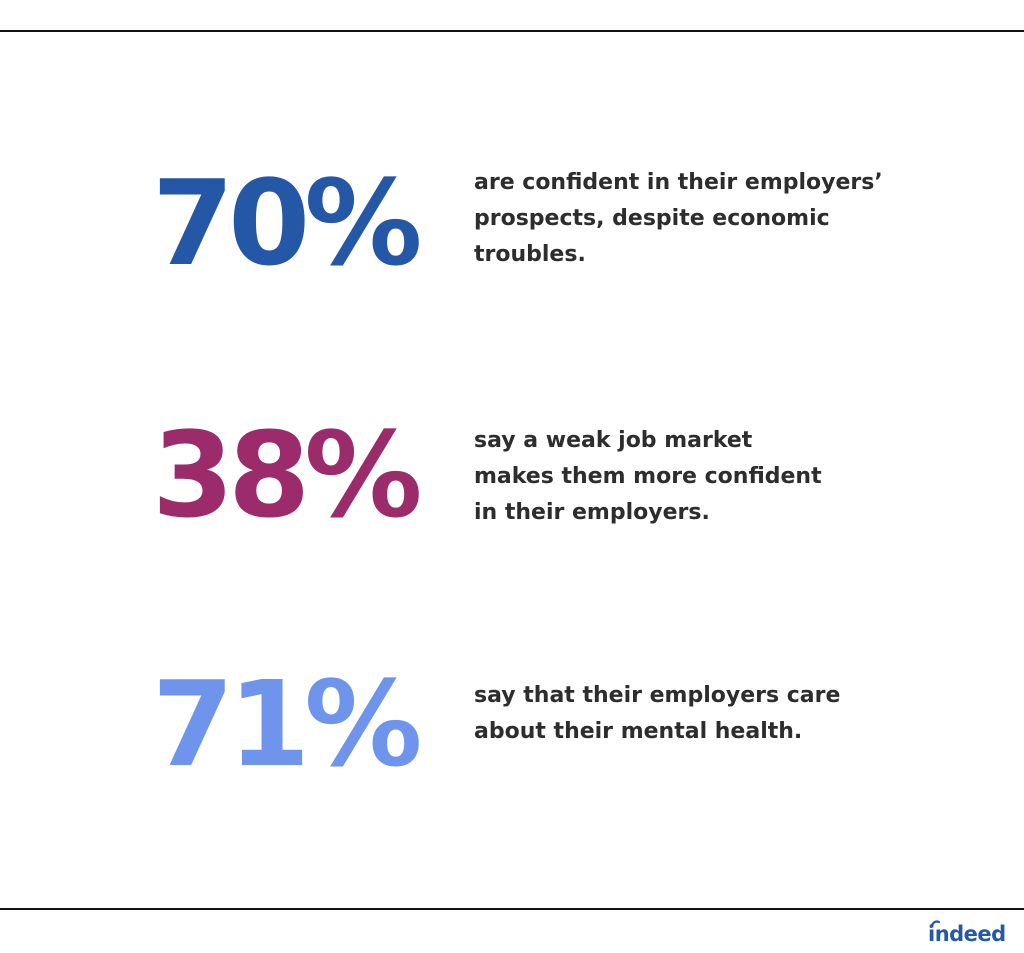 Image resolution: width=1024 pixels, height=953 pixels. What do you see at coordinates (638, 731) in the screenshot?
I see `stat-description-line: about their mental health.` at bounding box center [638, 731].